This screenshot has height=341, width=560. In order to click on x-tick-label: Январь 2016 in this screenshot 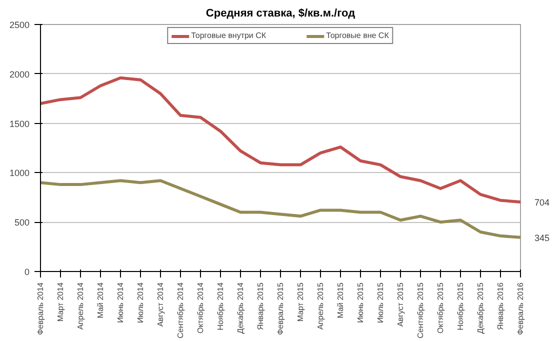, I will do `click(500, 306)`.